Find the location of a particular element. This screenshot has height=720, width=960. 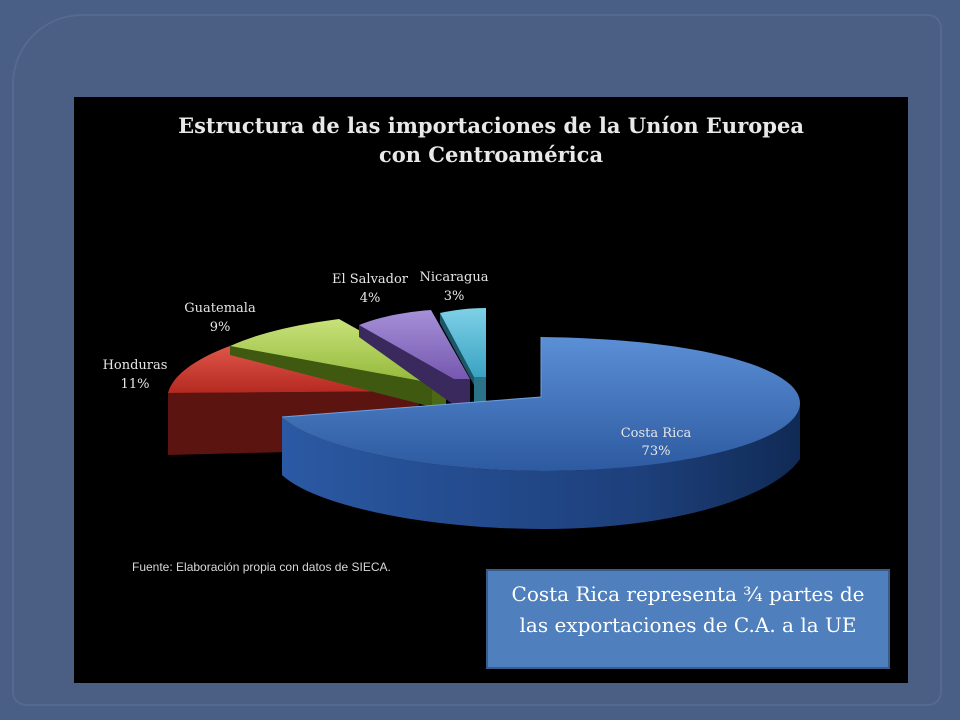

label-name-el-salvador: El Salvador is located at coordinates (370, 279).